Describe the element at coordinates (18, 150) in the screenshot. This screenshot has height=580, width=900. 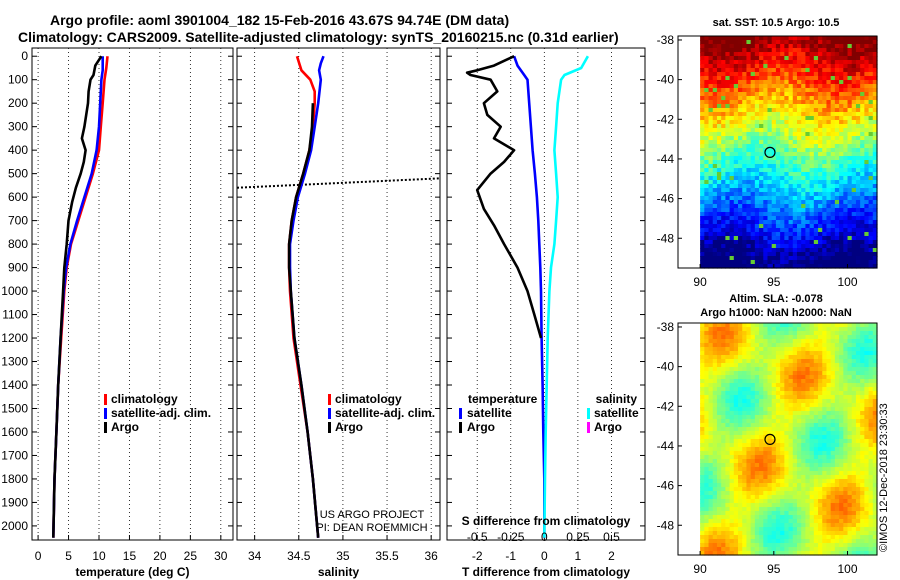
I see `depth-tick-label: 400` at that location.